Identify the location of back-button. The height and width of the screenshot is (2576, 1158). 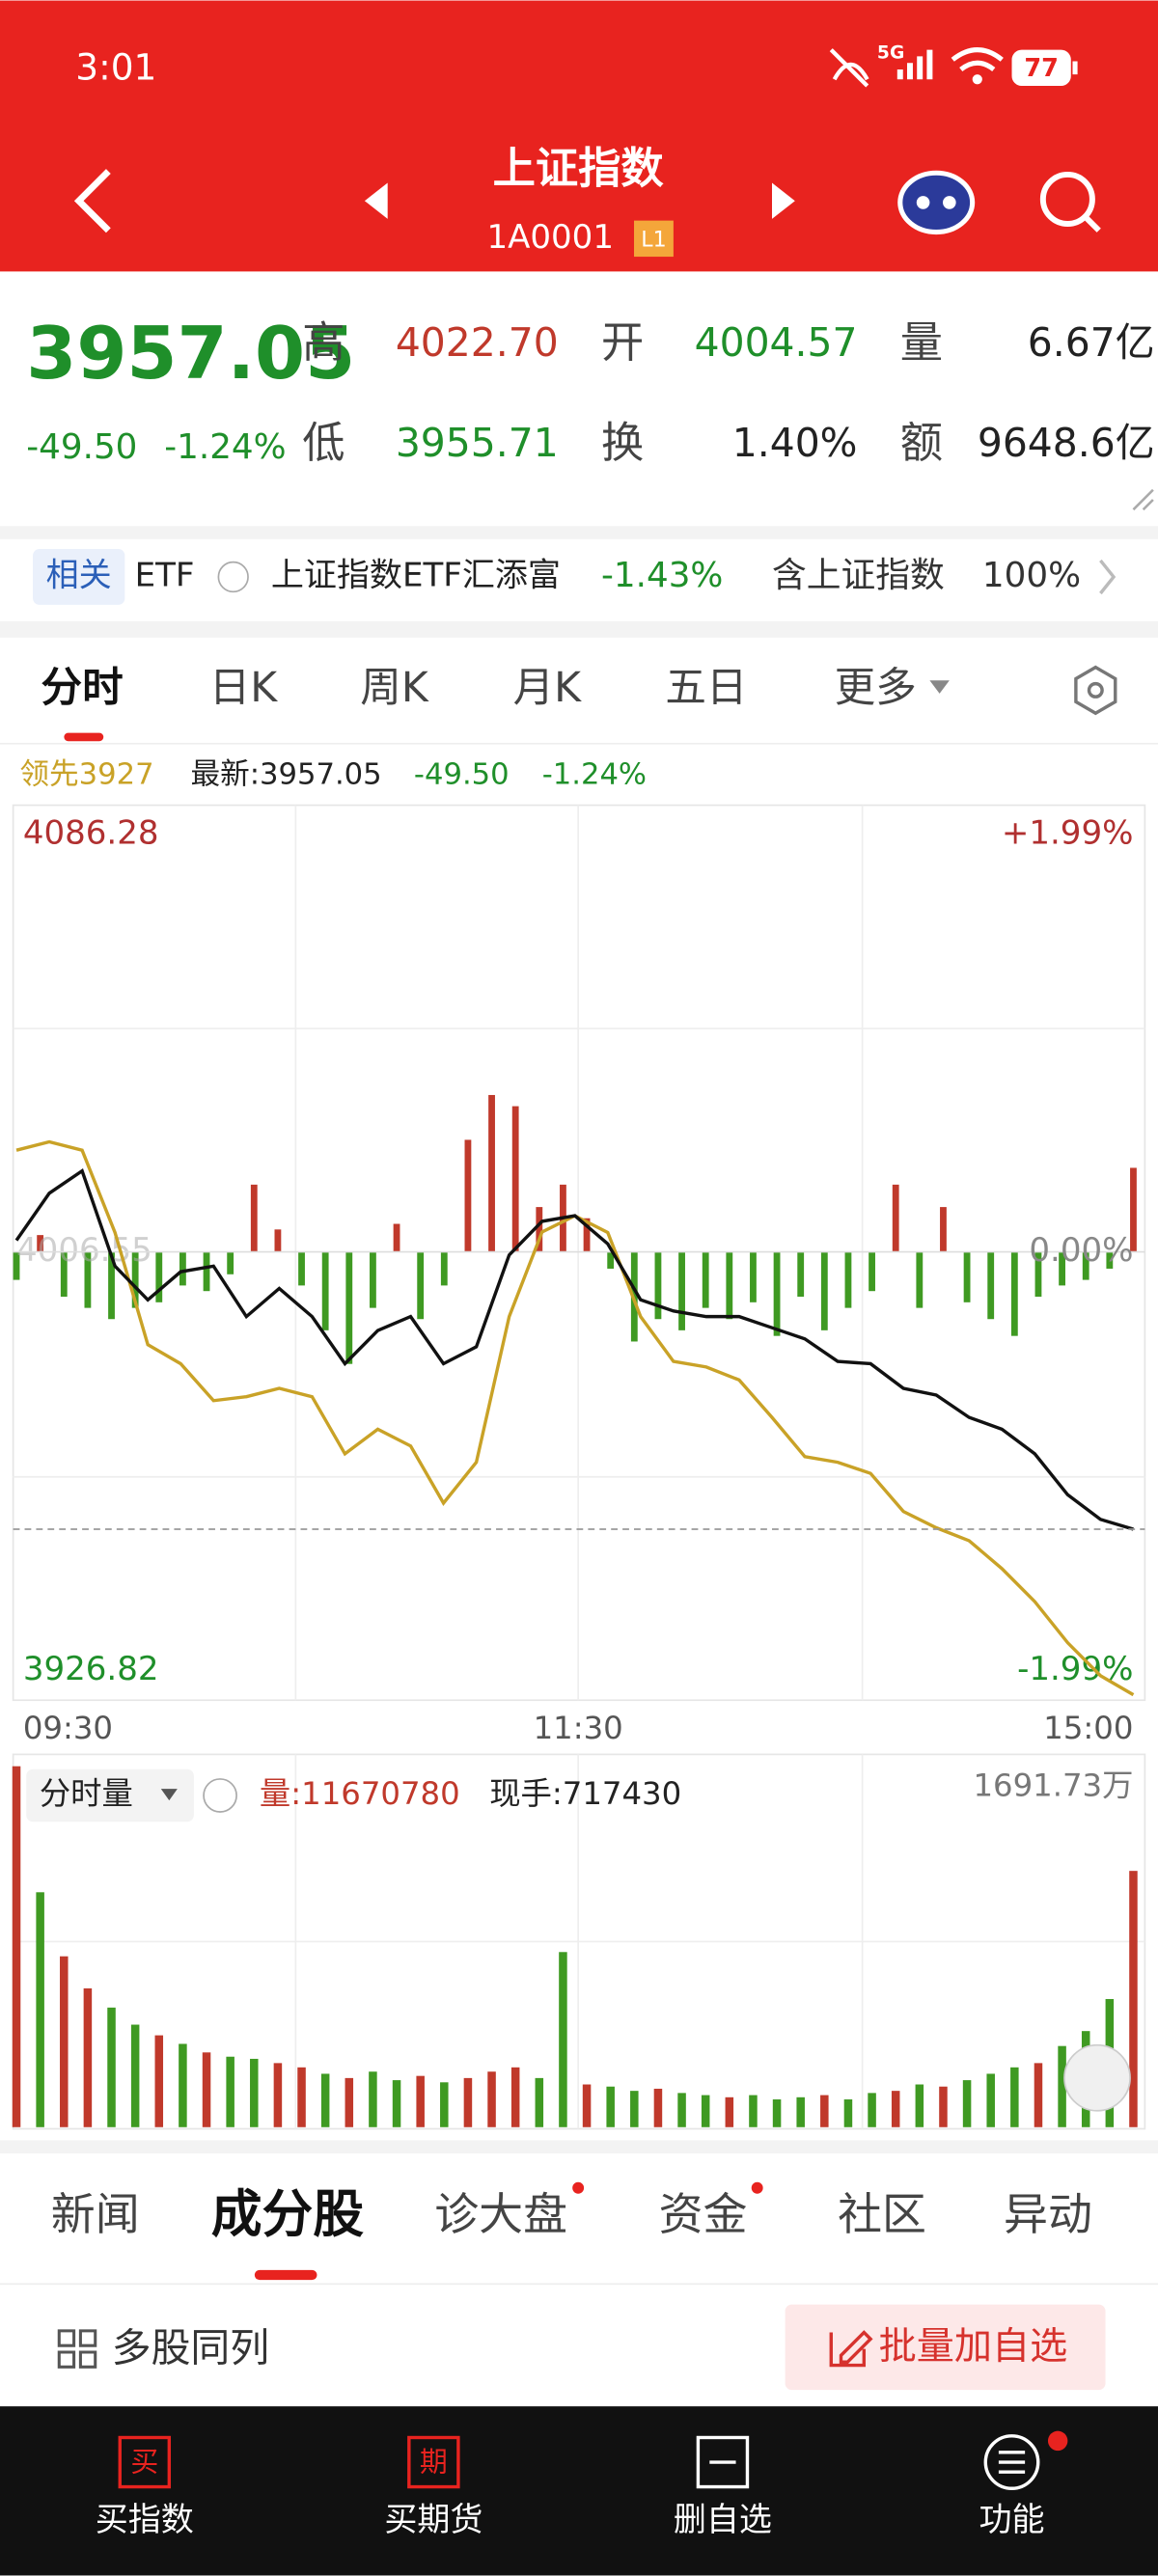
(92, 201).